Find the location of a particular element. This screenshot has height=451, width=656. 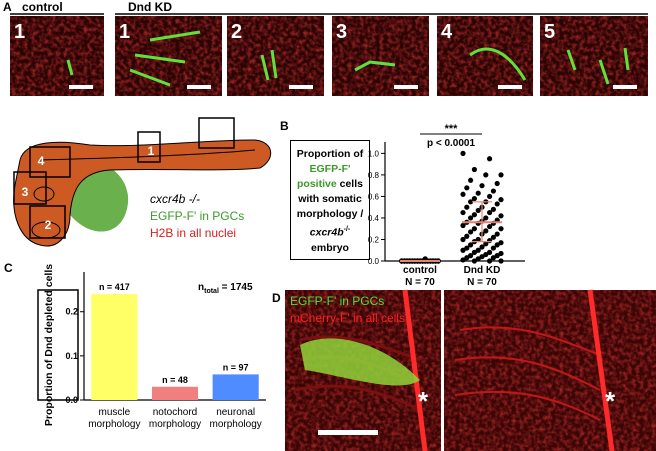

bar is located at coordinates (114, 347).